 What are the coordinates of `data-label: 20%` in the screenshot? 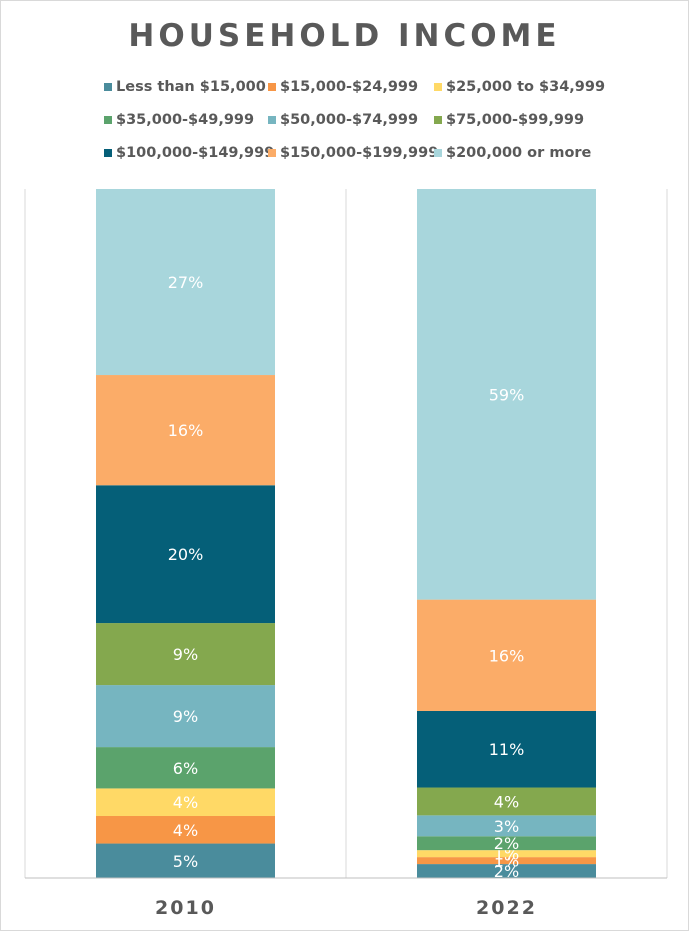 It's located at (186, 554).